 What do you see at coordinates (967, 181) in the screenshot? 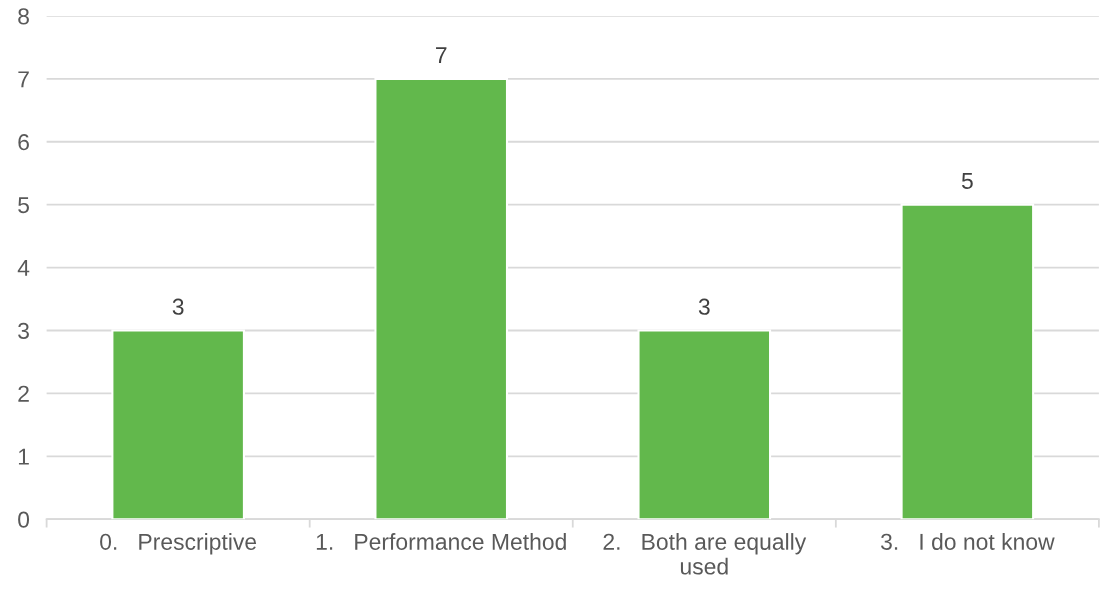
I see `data-label: 5` at bounding box center [967, 181].